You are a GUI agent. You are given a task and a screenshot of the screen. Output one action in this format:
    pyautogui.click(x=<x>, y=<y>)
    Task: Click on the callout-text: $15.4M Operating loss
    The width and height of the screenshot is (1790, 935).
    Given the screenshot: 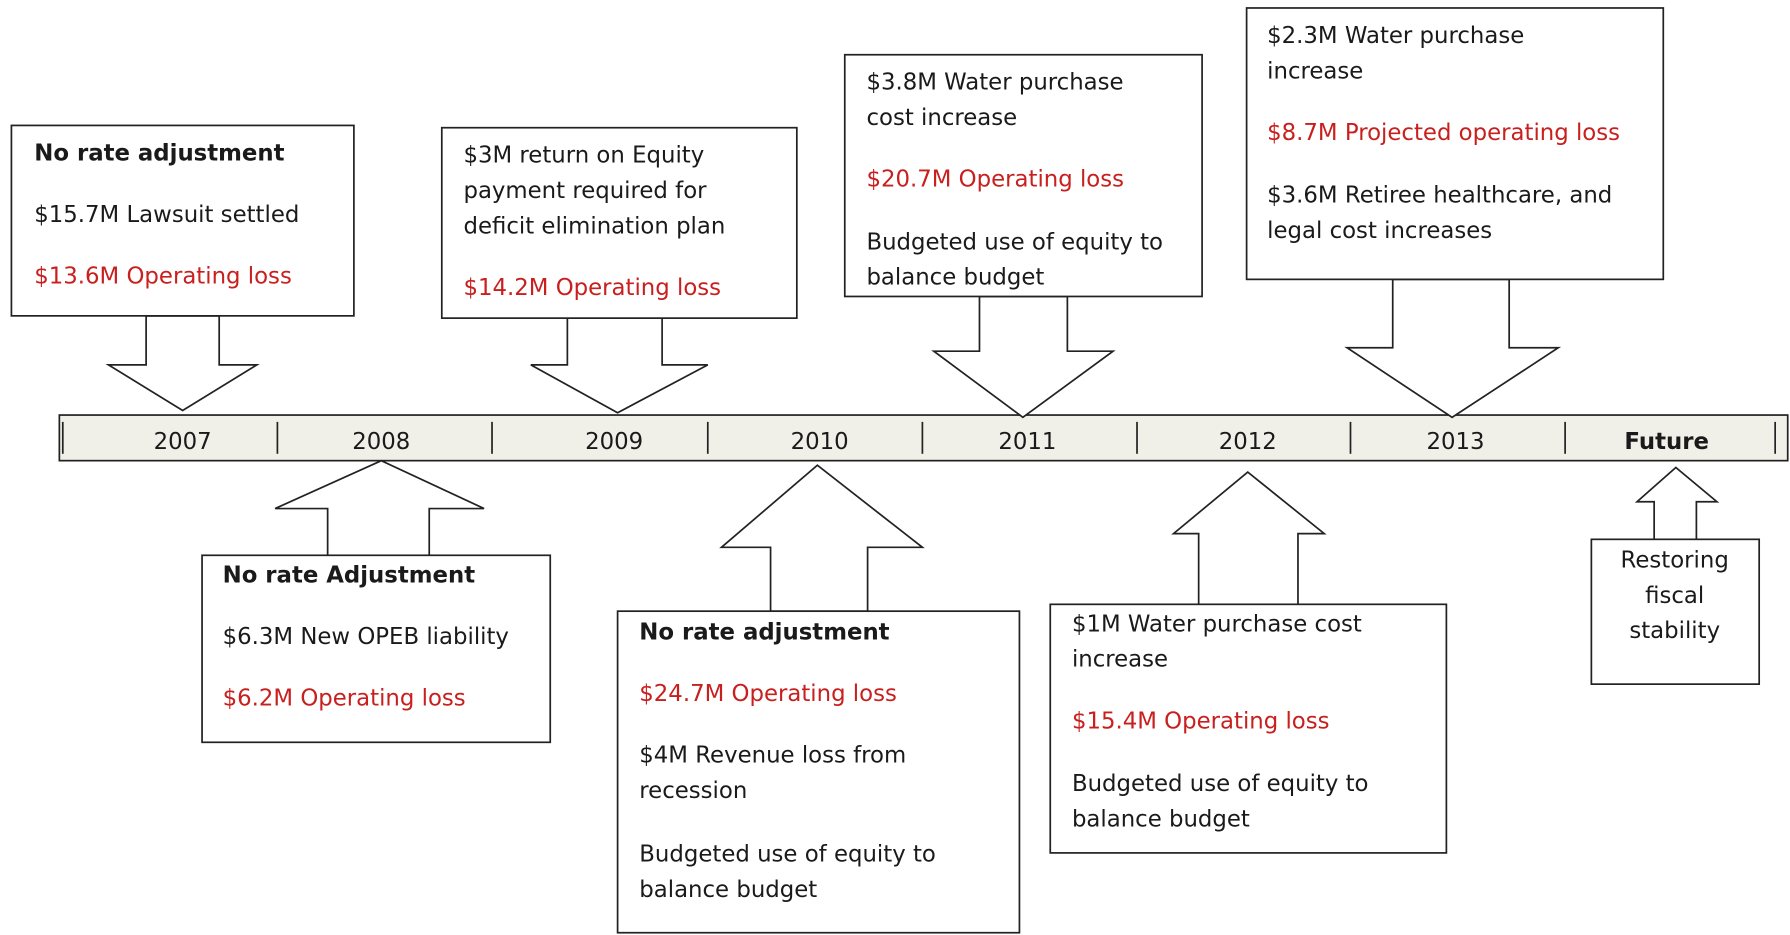 What is the action you would take?
    pyautogui.click(x=1201, y=721)
    